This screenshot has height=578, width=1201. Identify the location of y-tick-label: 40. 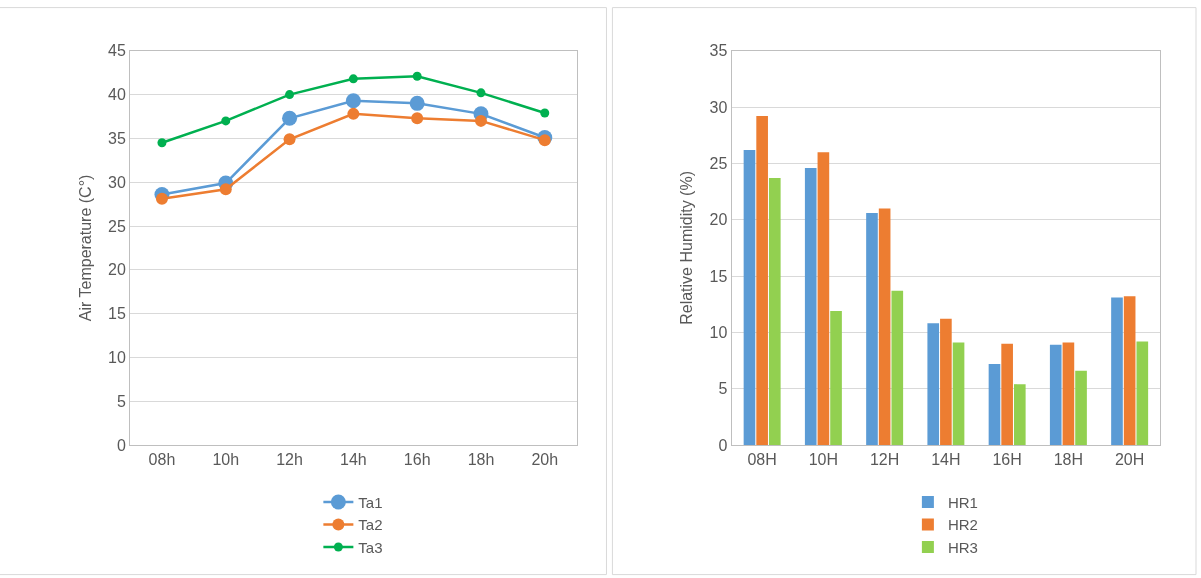
(117, 95).